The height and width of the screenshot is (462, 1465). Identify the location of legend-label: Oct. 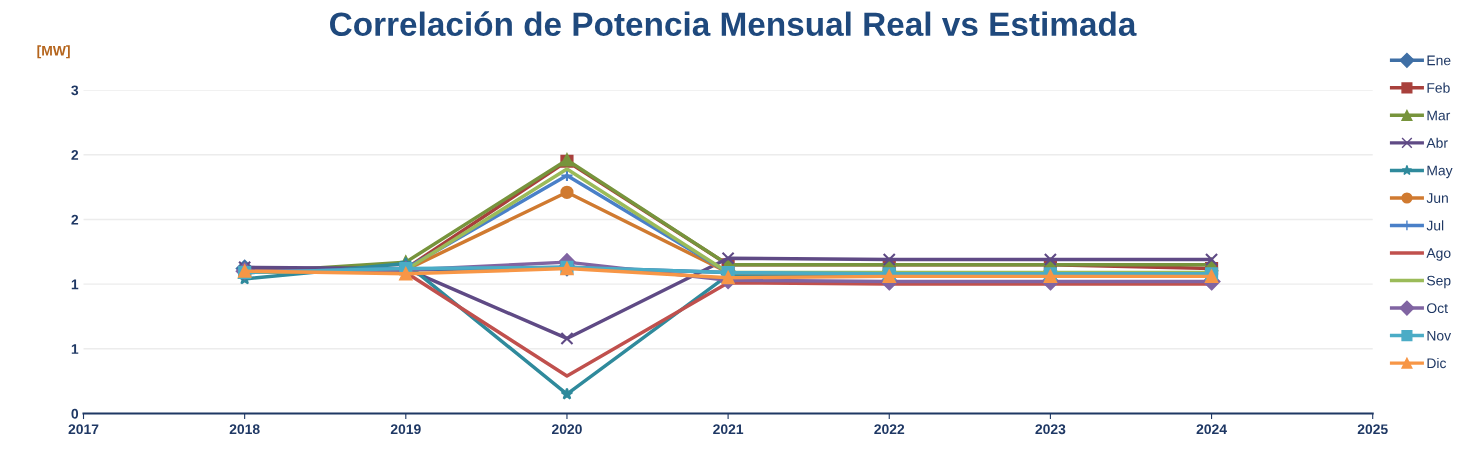
(1437, 308).